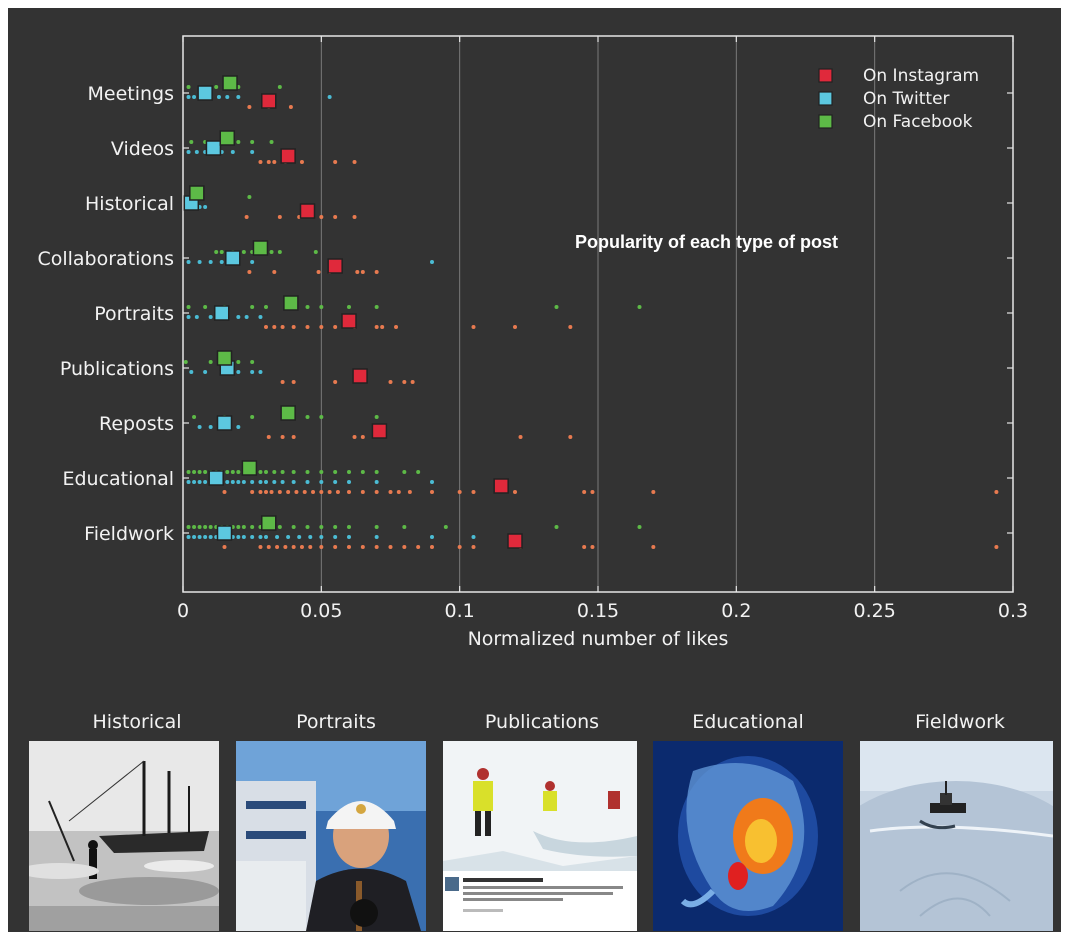 This screenshot has height=940, width=1069. What do you see at coordinates (906, 99) in the screenshot?
I see `legend-label: On Twitter` at bounding box center [906, 99].